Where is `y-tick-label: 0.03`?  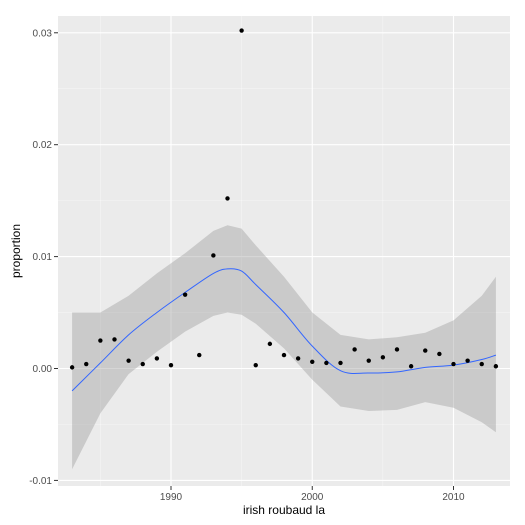 y-tick-label: 0.03 is located at coordinates (43, 33).